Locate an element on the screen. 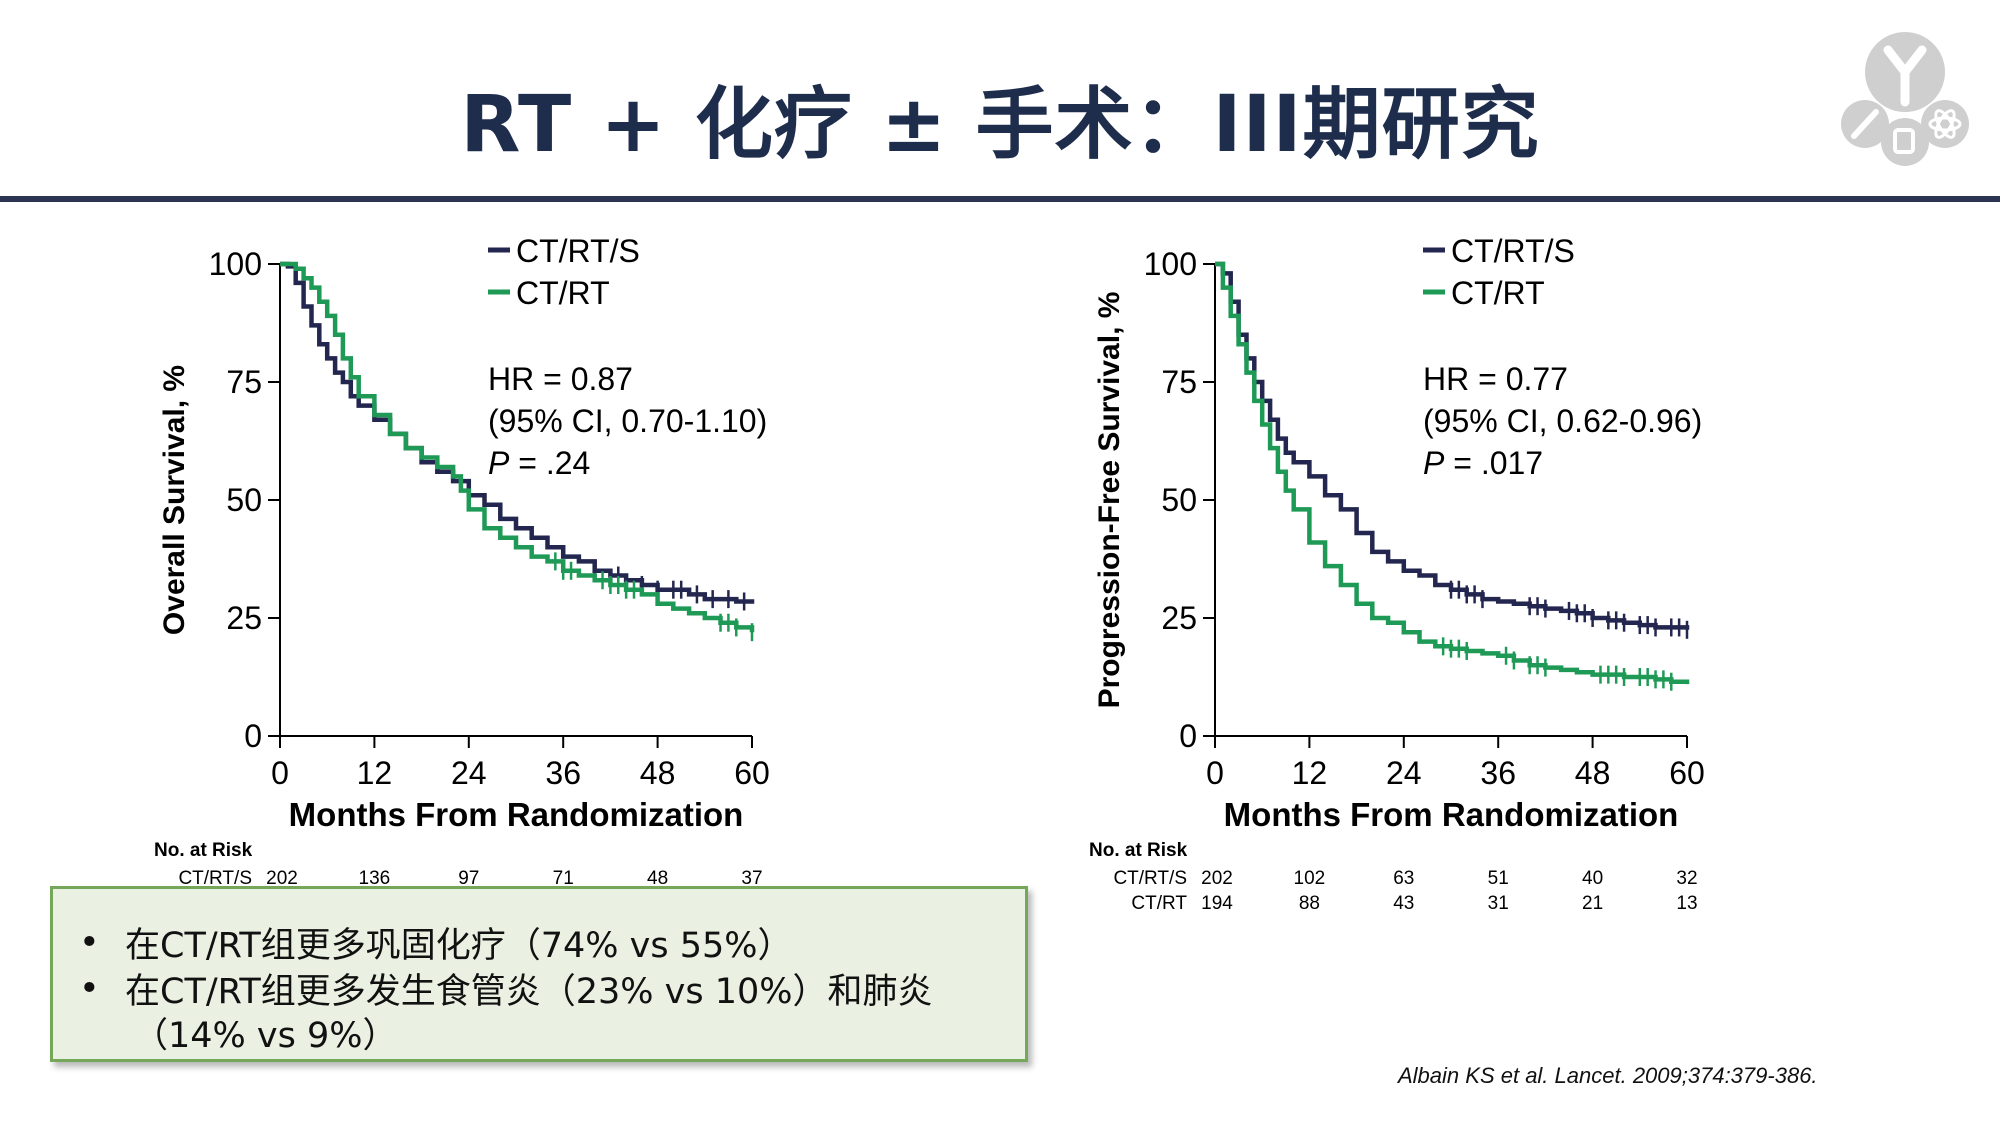  risk-value: 43 is located at coordinates (1403, 903).